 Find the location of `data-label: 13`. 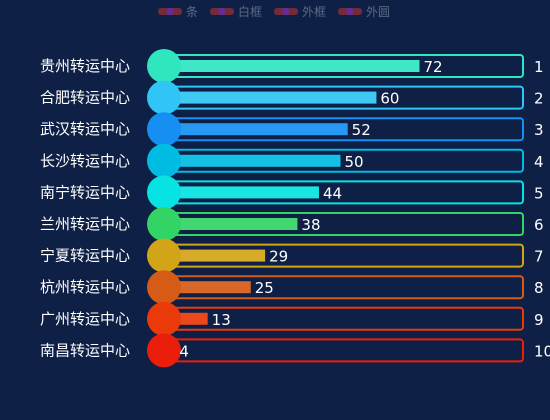

data-label: 13 is located at coordinates (221, 320).